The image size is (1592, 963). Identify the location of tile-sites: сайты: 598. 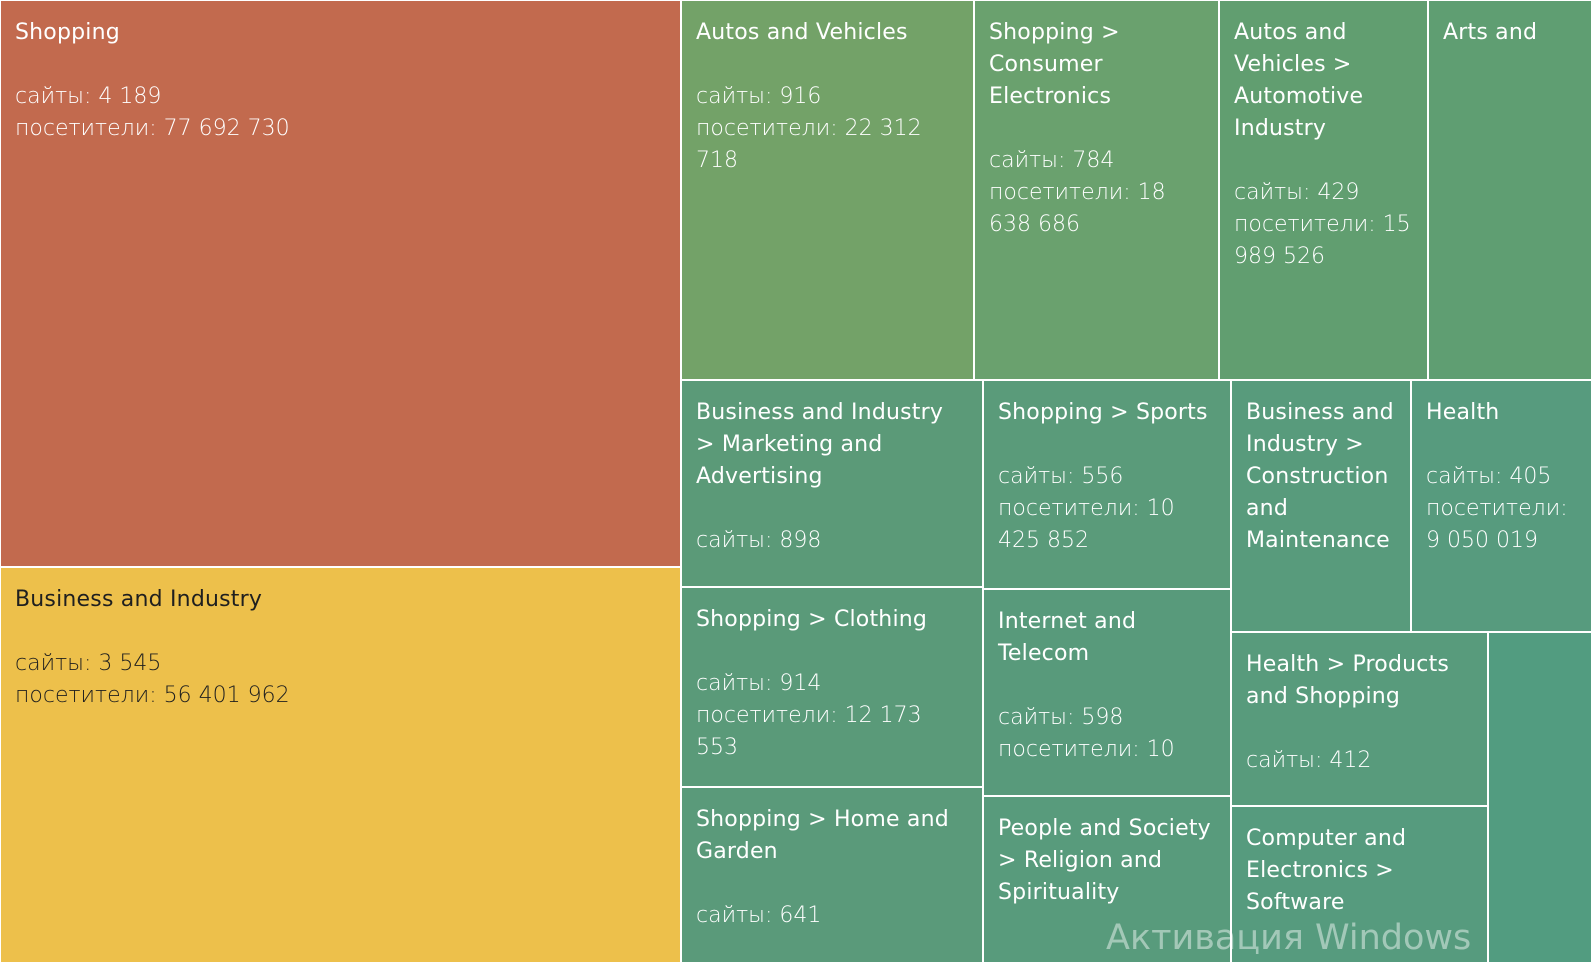
(1061, 717).